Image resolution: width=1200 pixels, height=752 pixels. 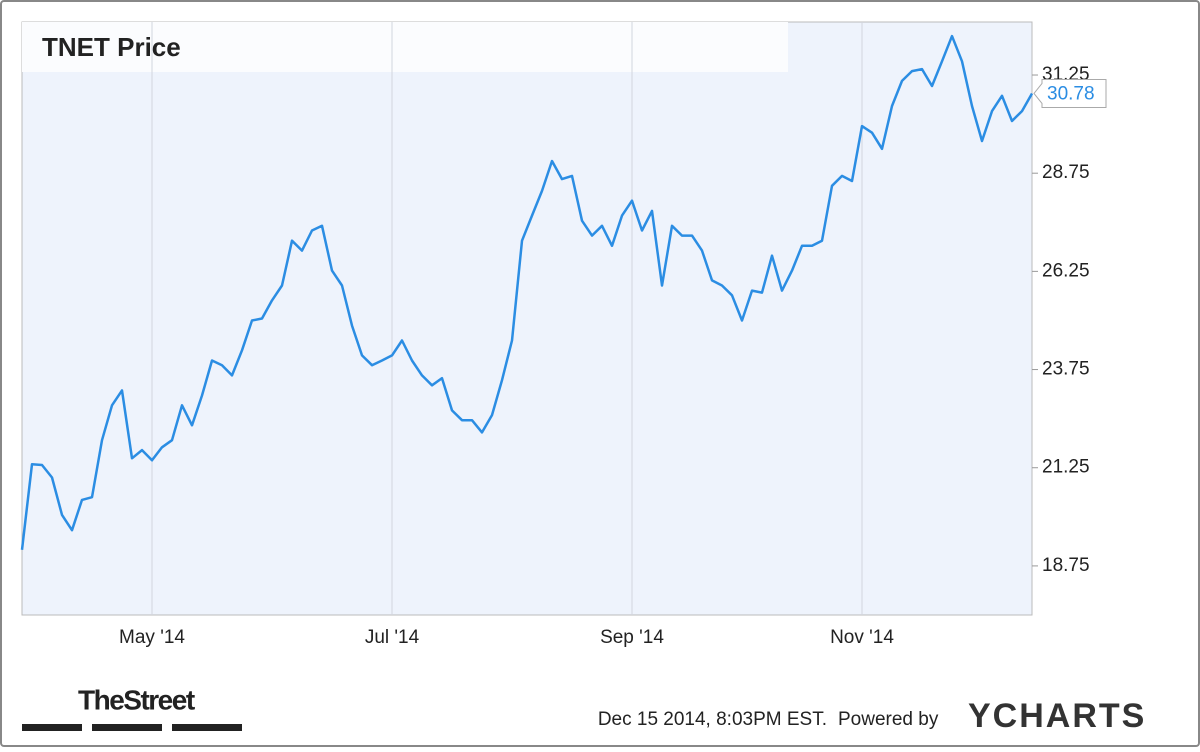 What do you see at coordinates (1057, 716) in the screenshot?
I see `brand: YCHARTS` at bounding box center [1057, 716].